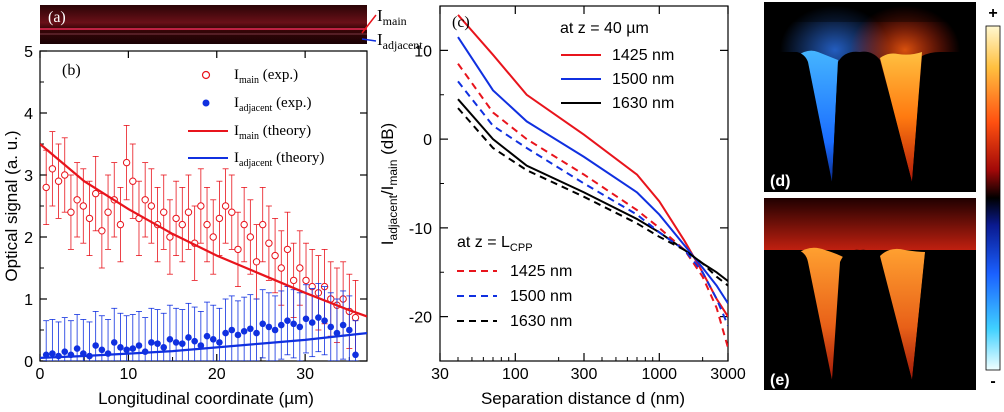  Describe the element at coordinates (541, 296) in the screenshot. I see `legend-text-1500-dashed: 1500 nm` at that location.